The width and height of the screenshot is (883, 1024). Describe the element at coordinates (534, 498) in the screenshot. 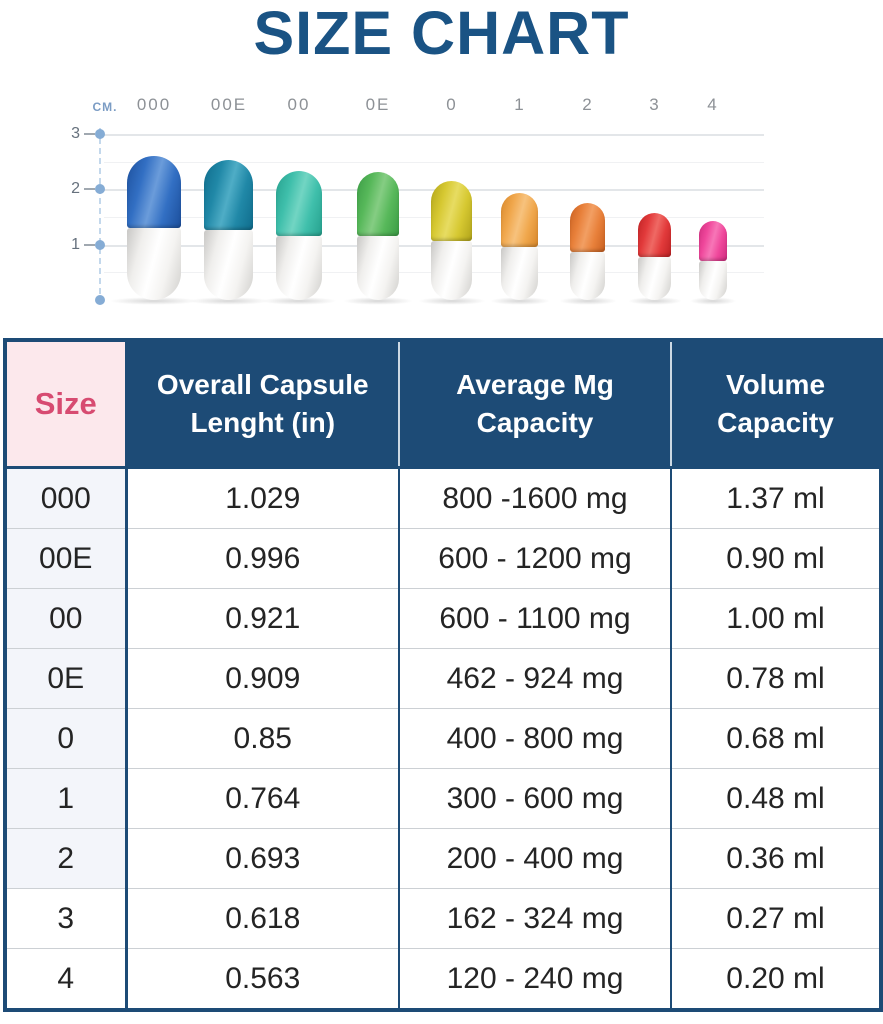

I see `cell-mg-capacity: 800 -1600 mg` at that location.